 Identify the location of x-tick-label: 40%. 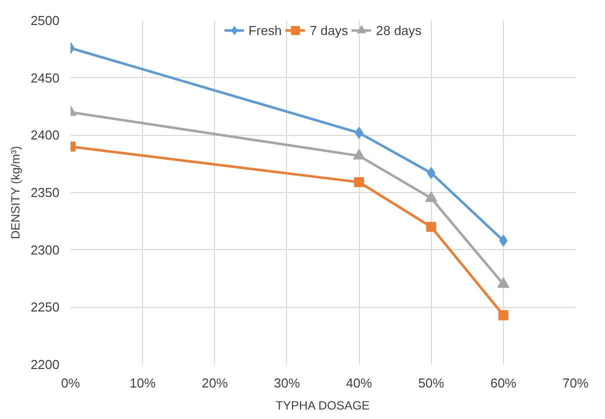
(359, 383).